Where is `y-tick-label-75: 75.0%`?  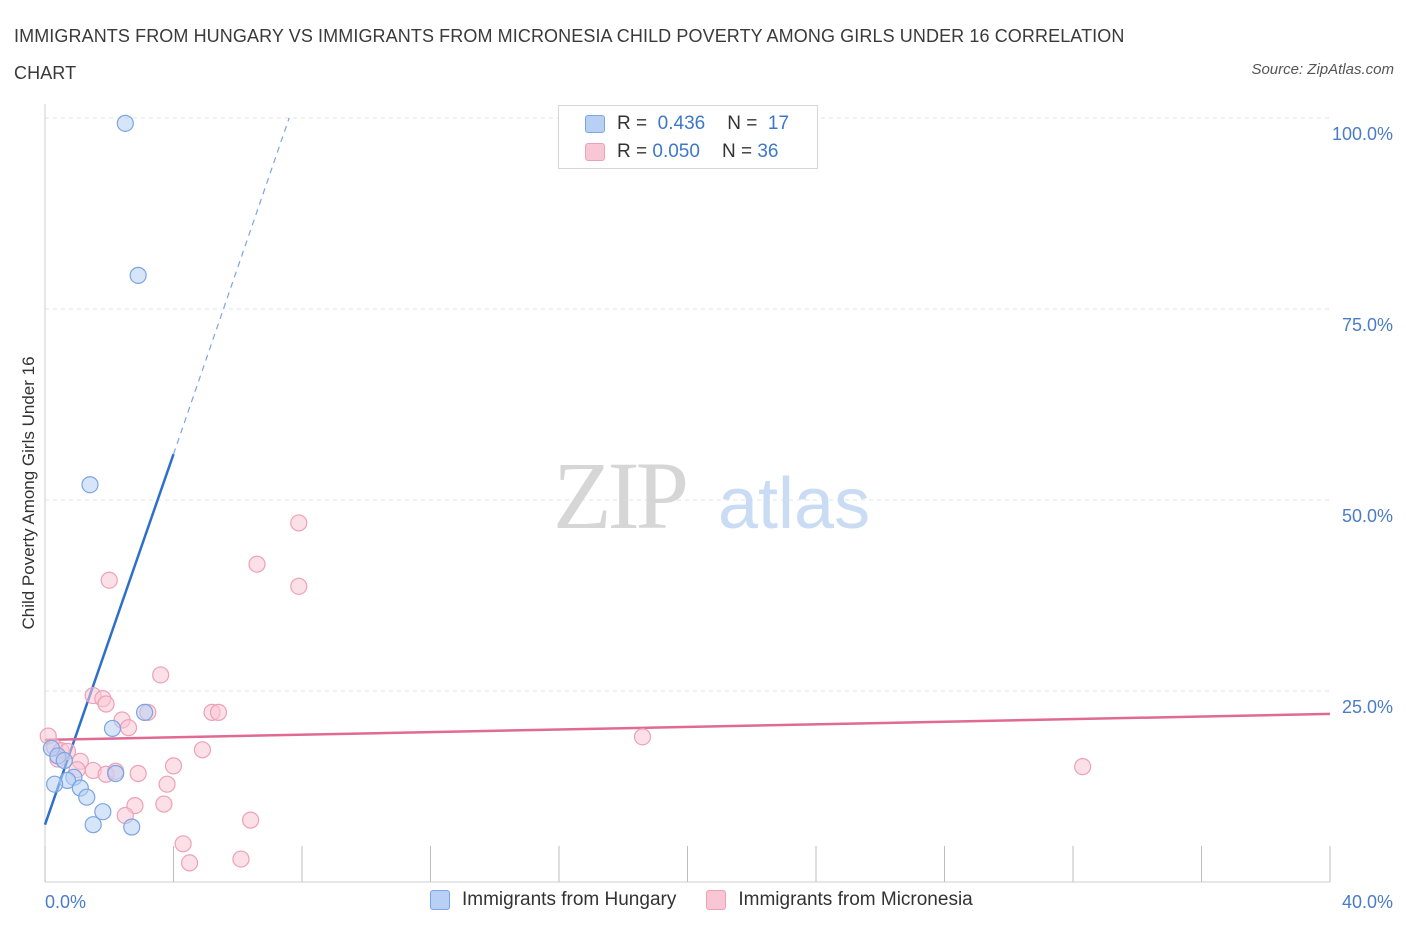
y-tick-label-75: 75.0% is located at coordinates (1367, 325).